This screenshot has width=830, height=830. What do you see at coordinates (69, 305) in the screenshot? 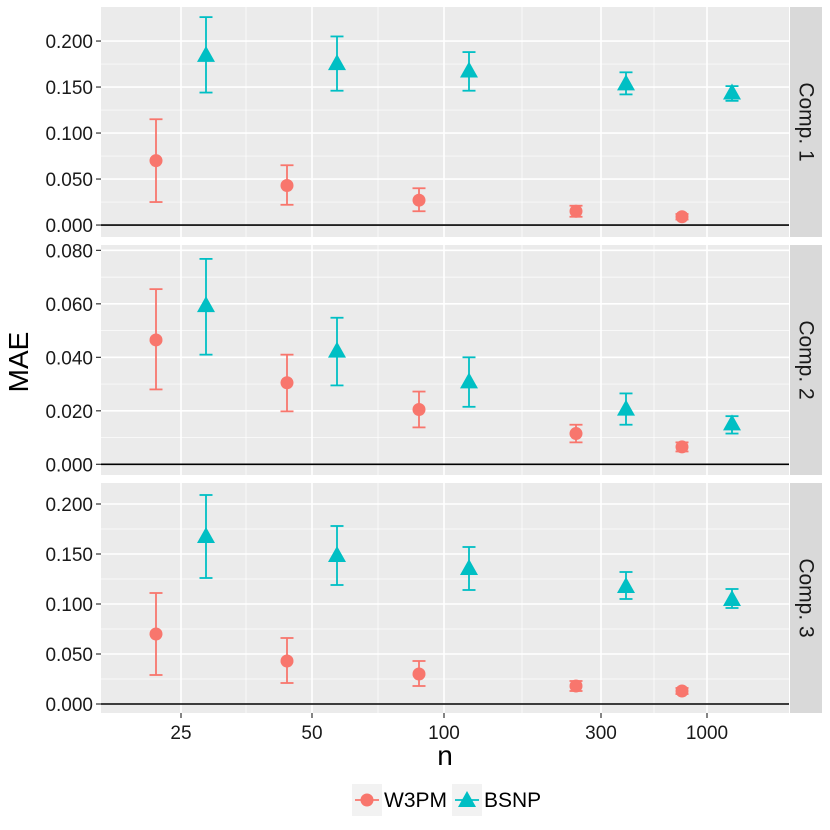
I see `y-tick-label: 0.060` at bounding box center [69, 305].